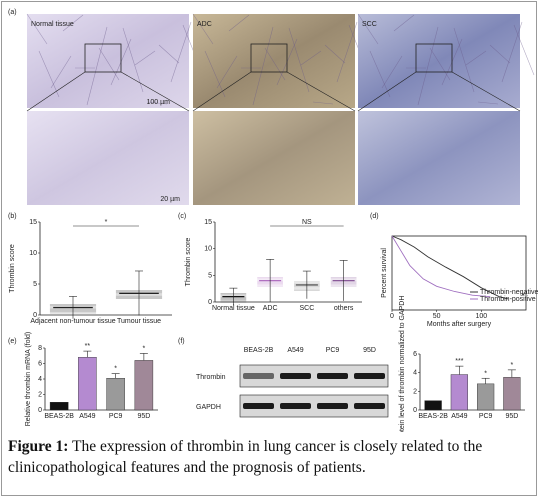 The image size is (538, 497). What do you see at coordinates (204, 24) in the screenshot?
I see `image-title: ADC` at bounding box center [204, 24].